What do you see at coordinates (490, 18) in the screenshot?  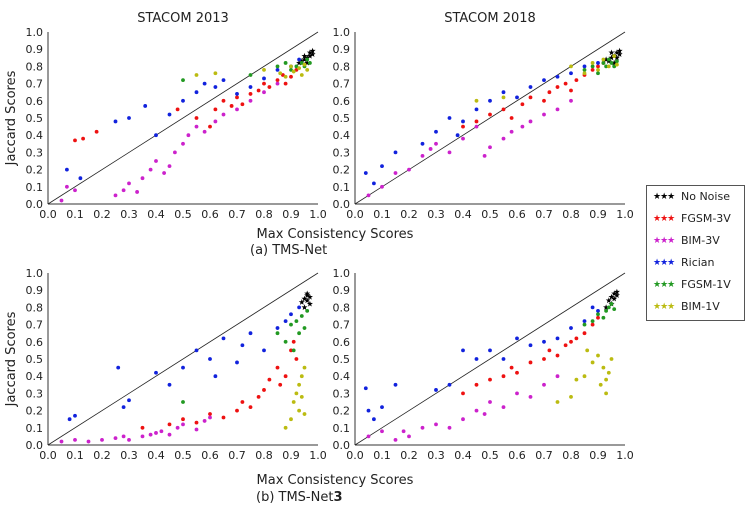 I see `chart-title: STACOM 2018` at bounding box center [490, 18].